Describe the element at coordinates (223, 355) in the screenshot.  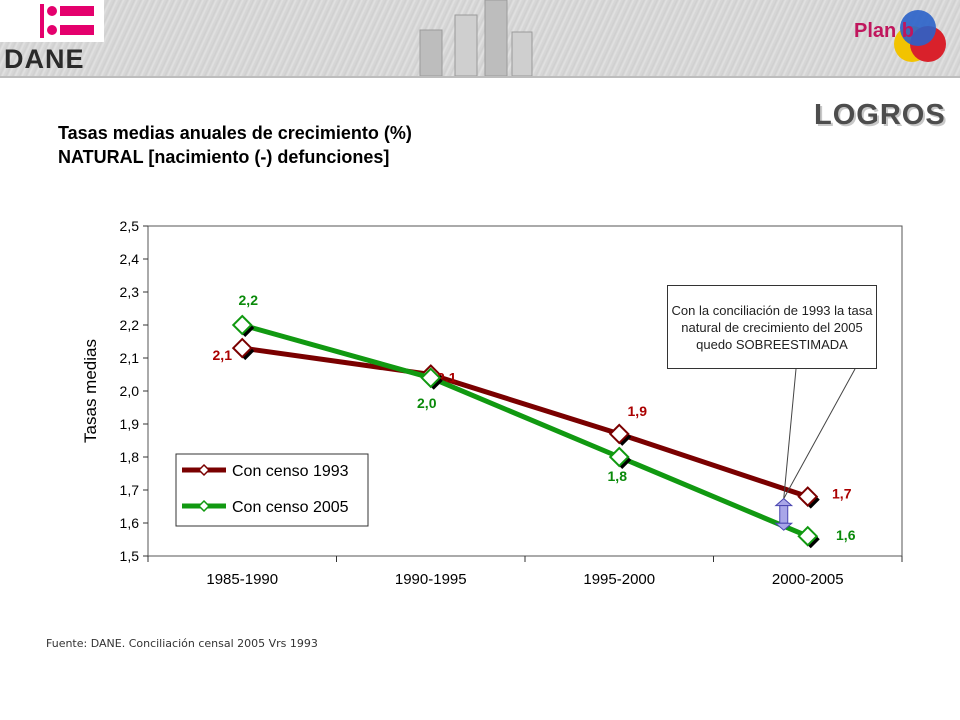
I see `data-label: 2,1` at that location.